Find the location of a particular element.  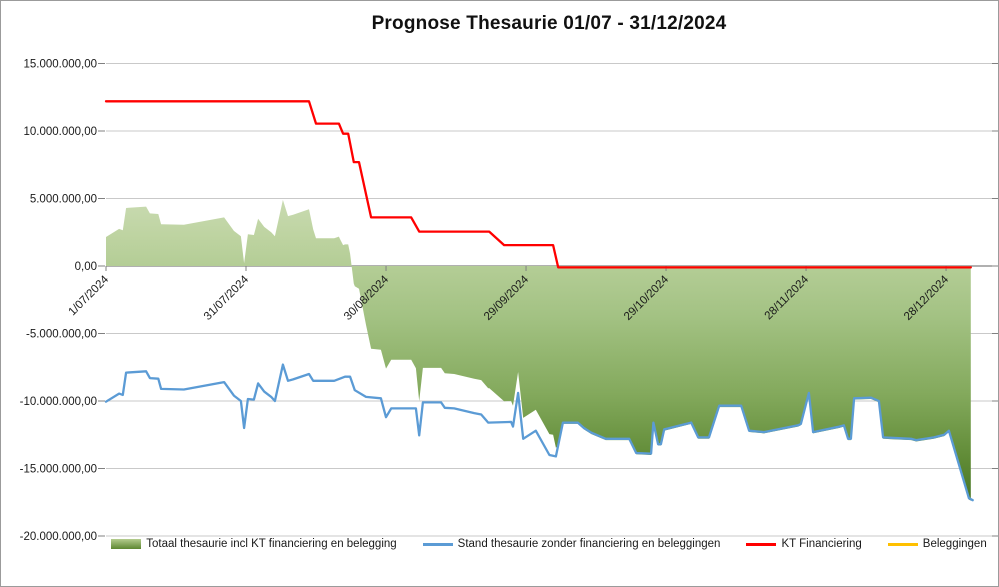

y-axis-label: 5.000.000,00 is located at coordinates (63, 200).